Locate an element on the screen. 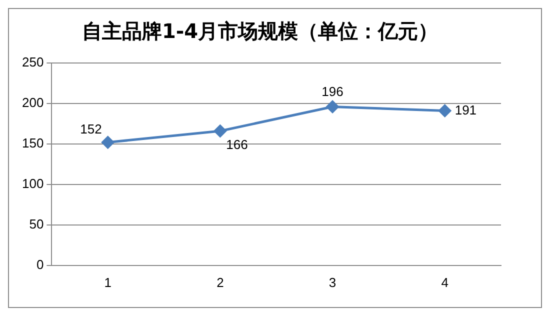 The width and height of the screenshot is (550, 316). y-tick-label: 50 is located at coordinates (36, 224).